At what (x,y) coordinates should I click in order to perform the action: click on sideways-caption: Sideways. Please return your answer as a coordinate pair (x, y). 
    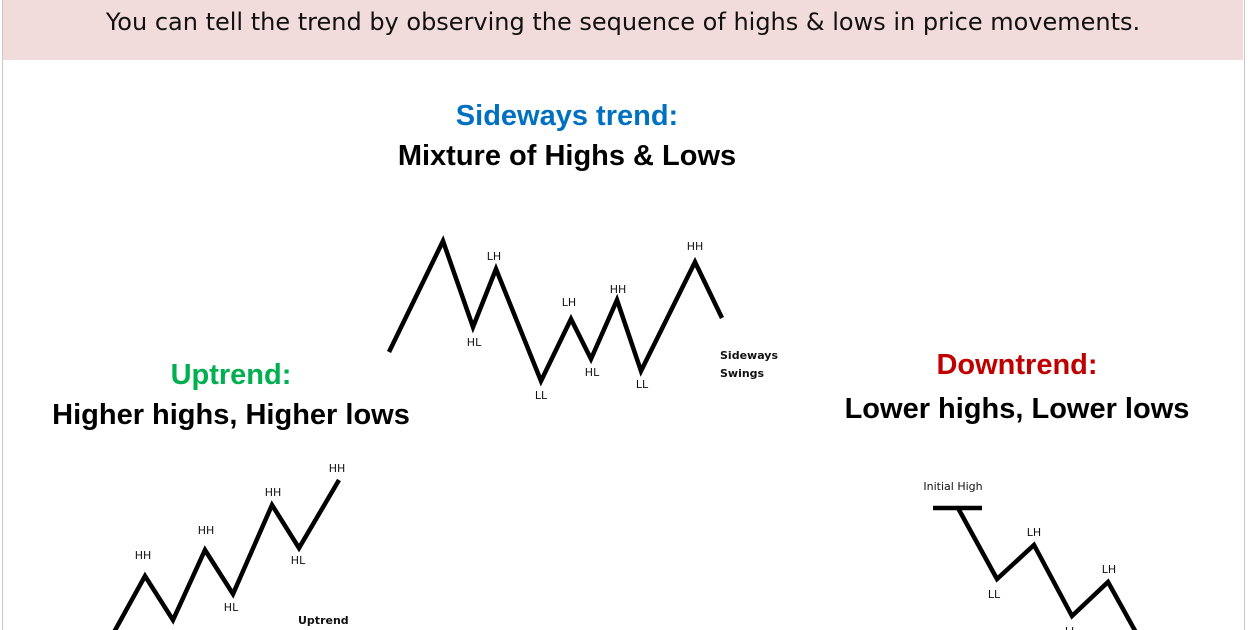
    Looking at the image, I should click on (749, 355).